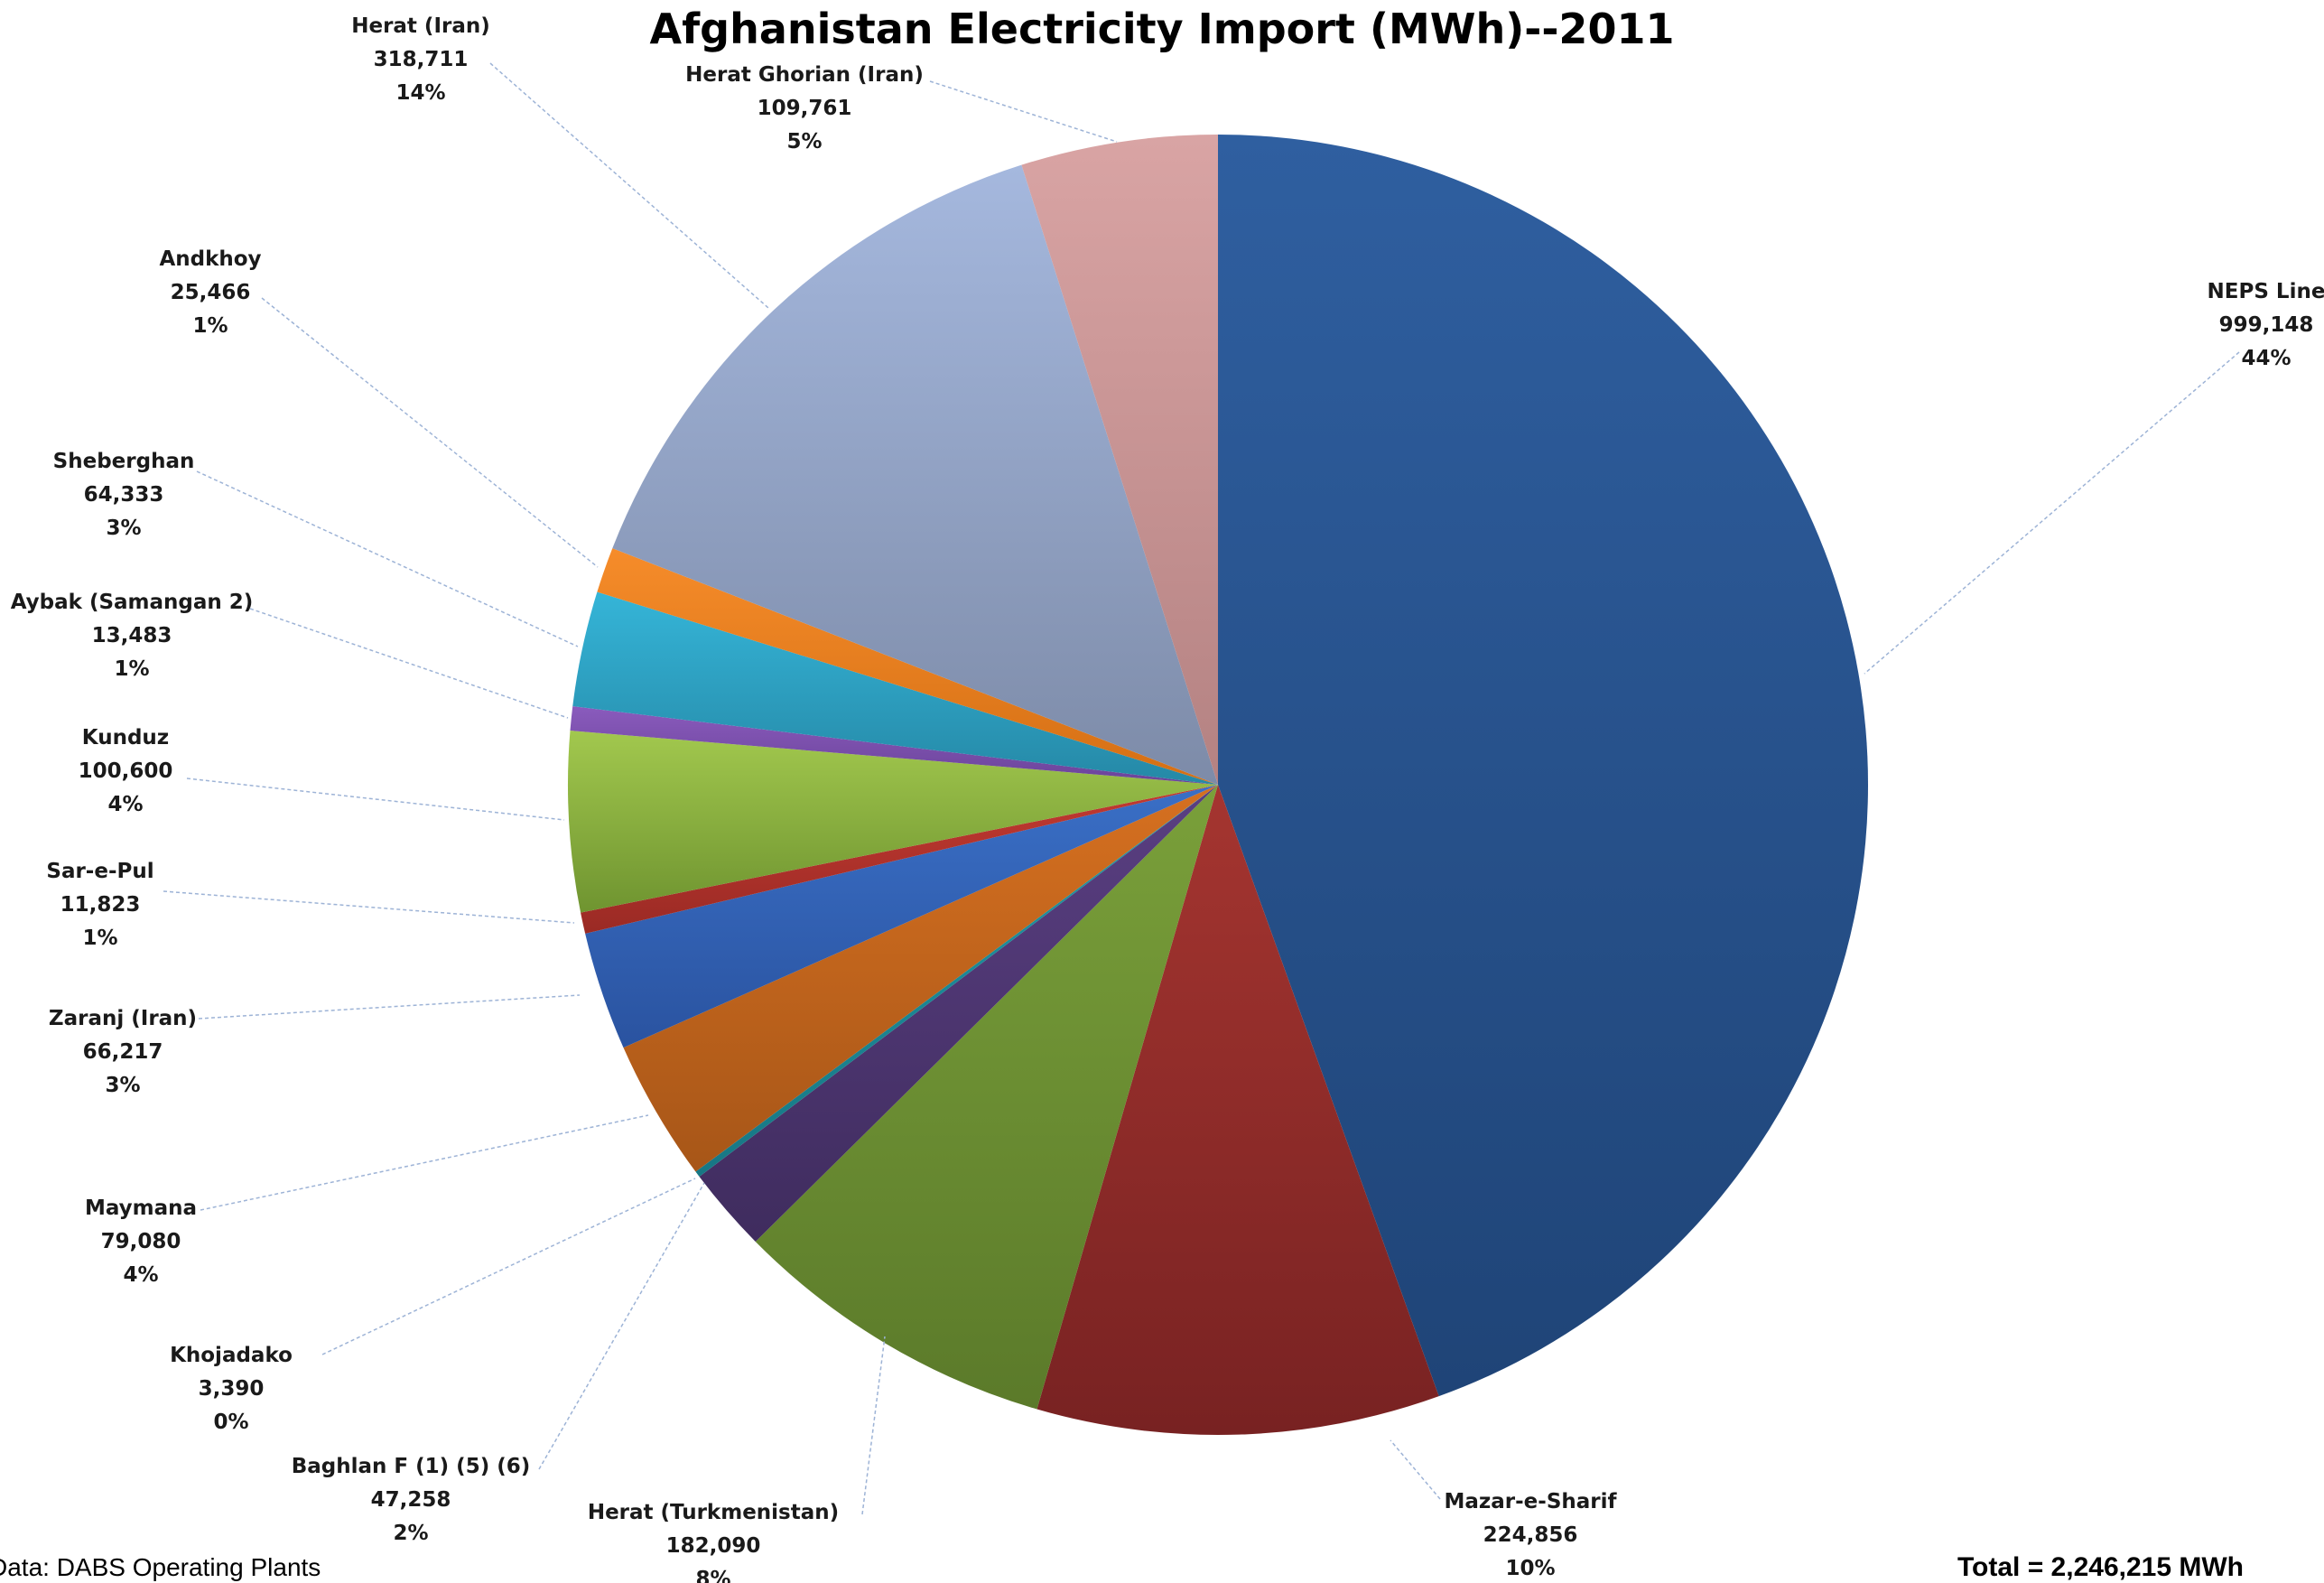 The image size is (2324, 1583). I want to click on slice-label: Khojadako 3,390 0%, so click(231, 1389).